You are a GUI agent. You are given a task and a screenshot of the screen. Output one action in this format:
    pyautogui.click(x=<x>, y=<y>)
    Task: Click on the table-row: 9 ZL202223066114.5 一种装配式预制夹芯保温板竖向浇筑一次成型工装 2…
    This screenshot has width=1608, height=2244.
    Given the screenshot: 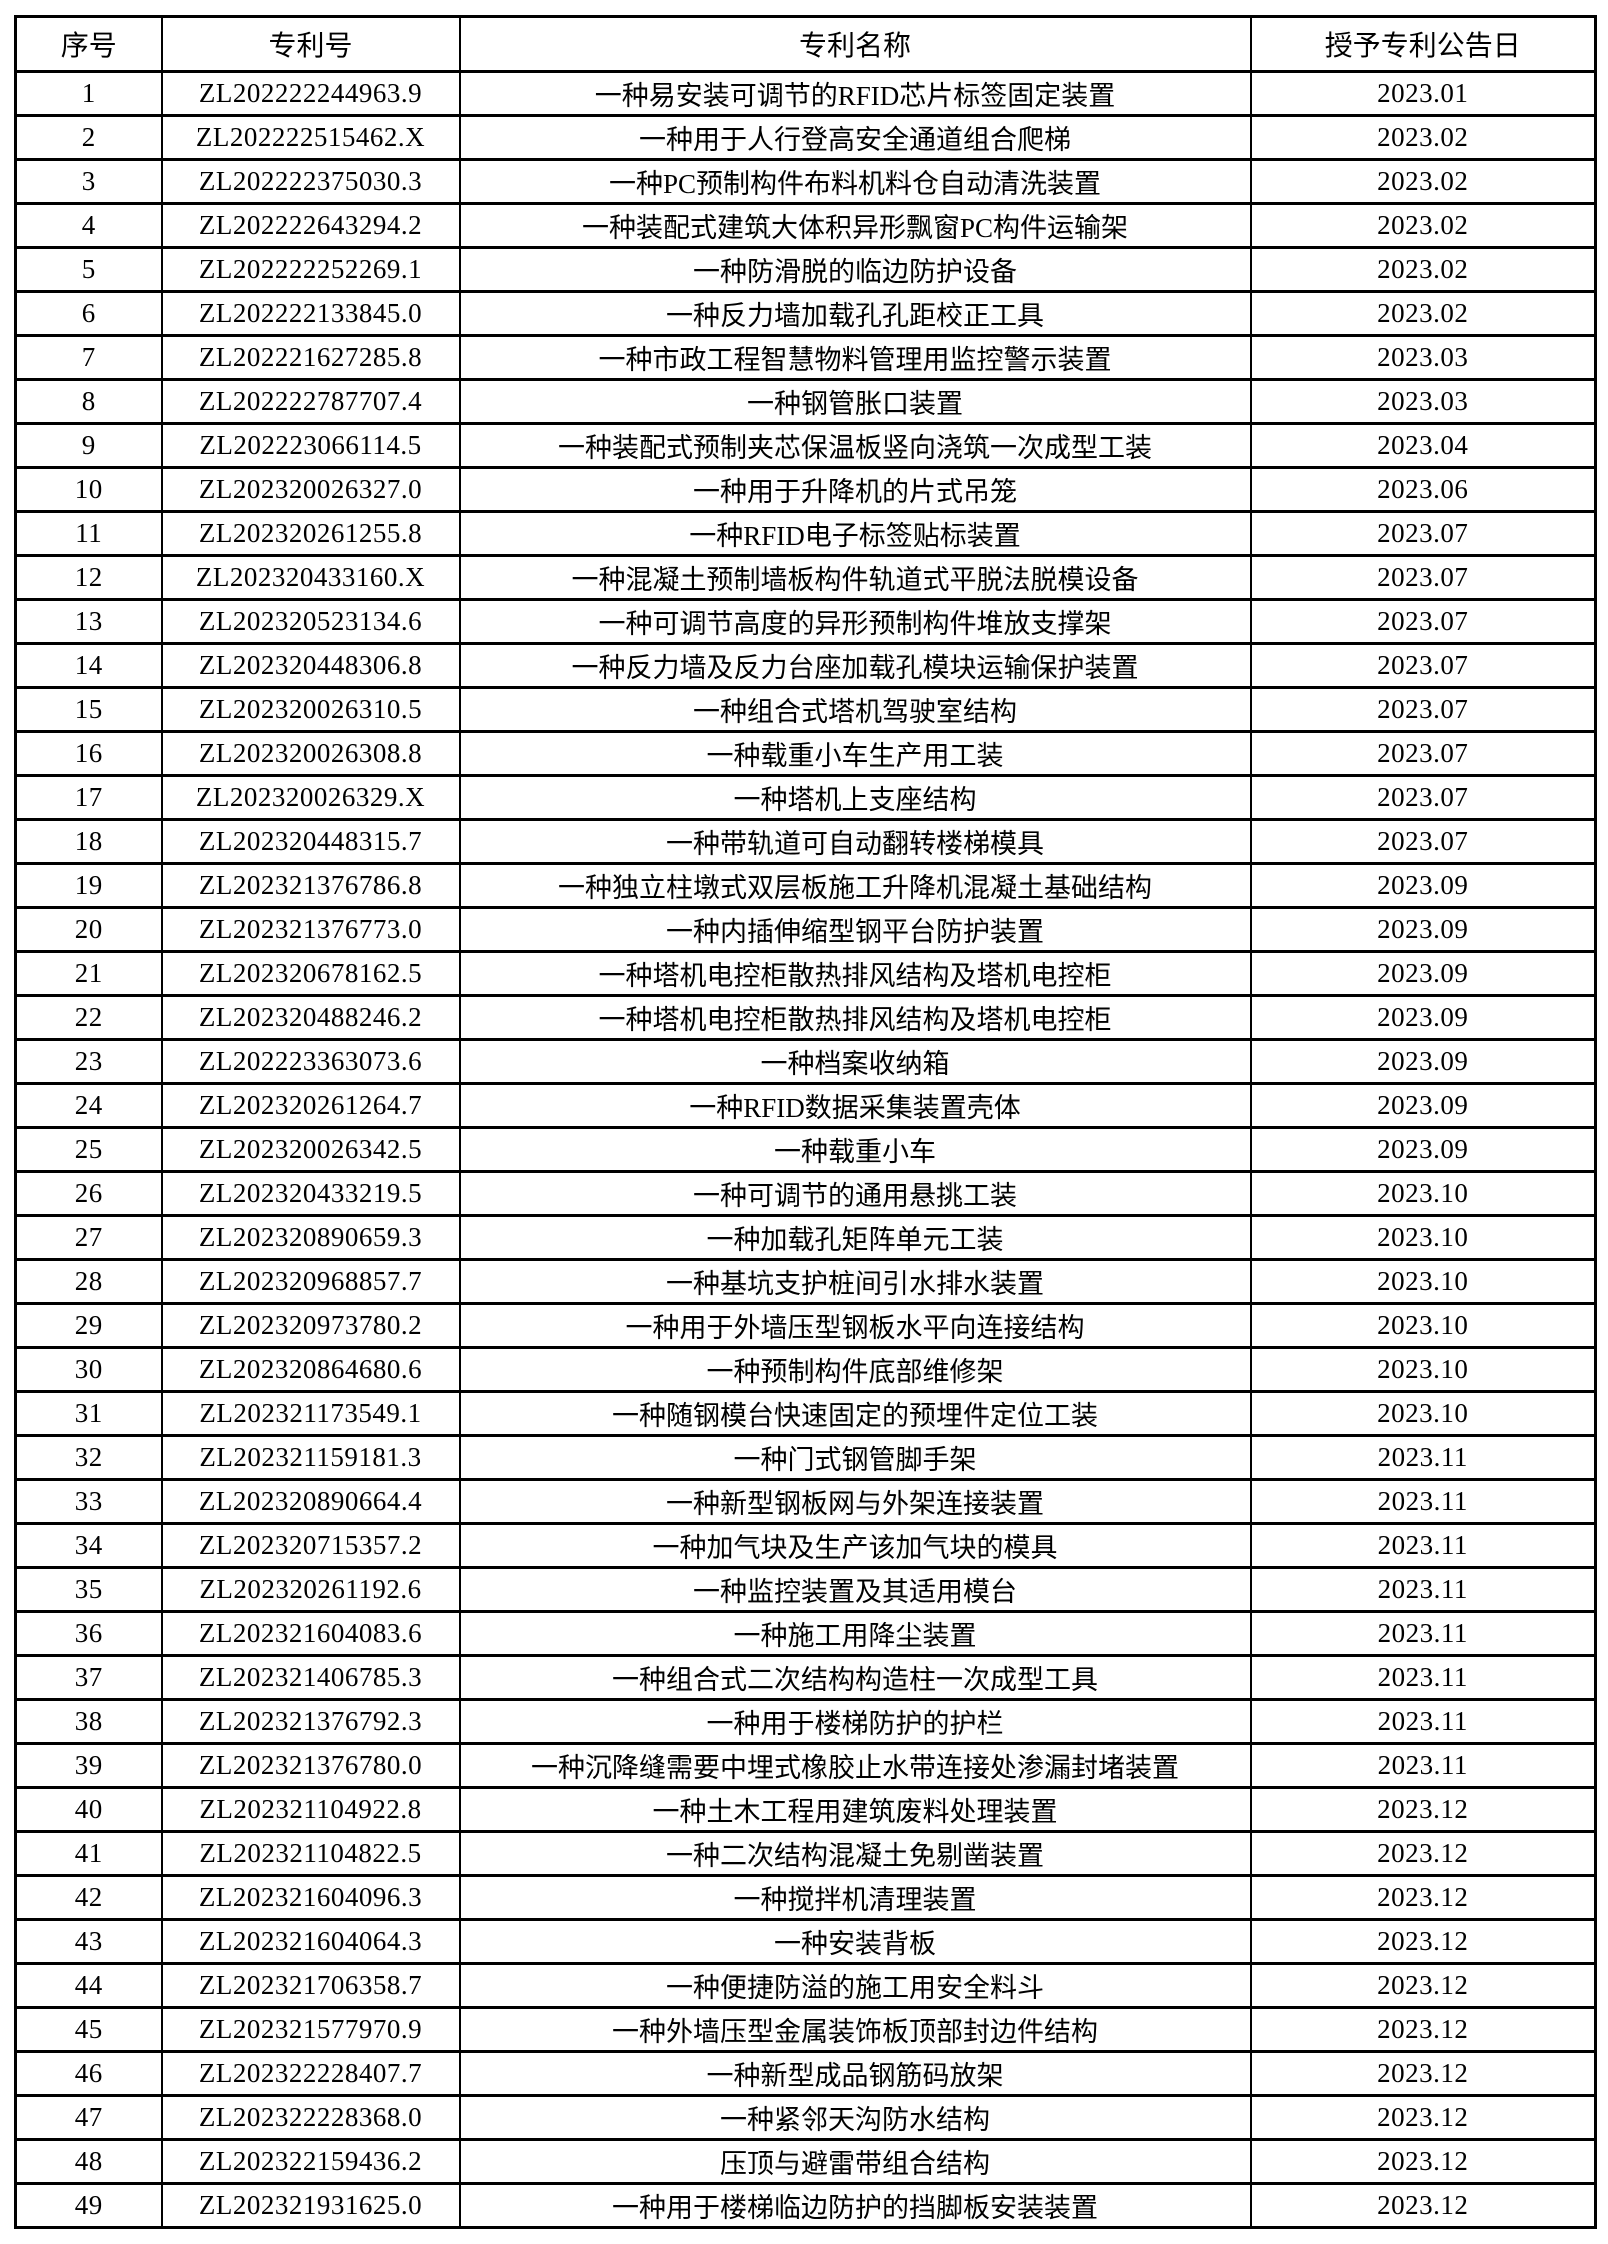 What is the action you would take?
    pyautogui.click(x=805, y=445)
    